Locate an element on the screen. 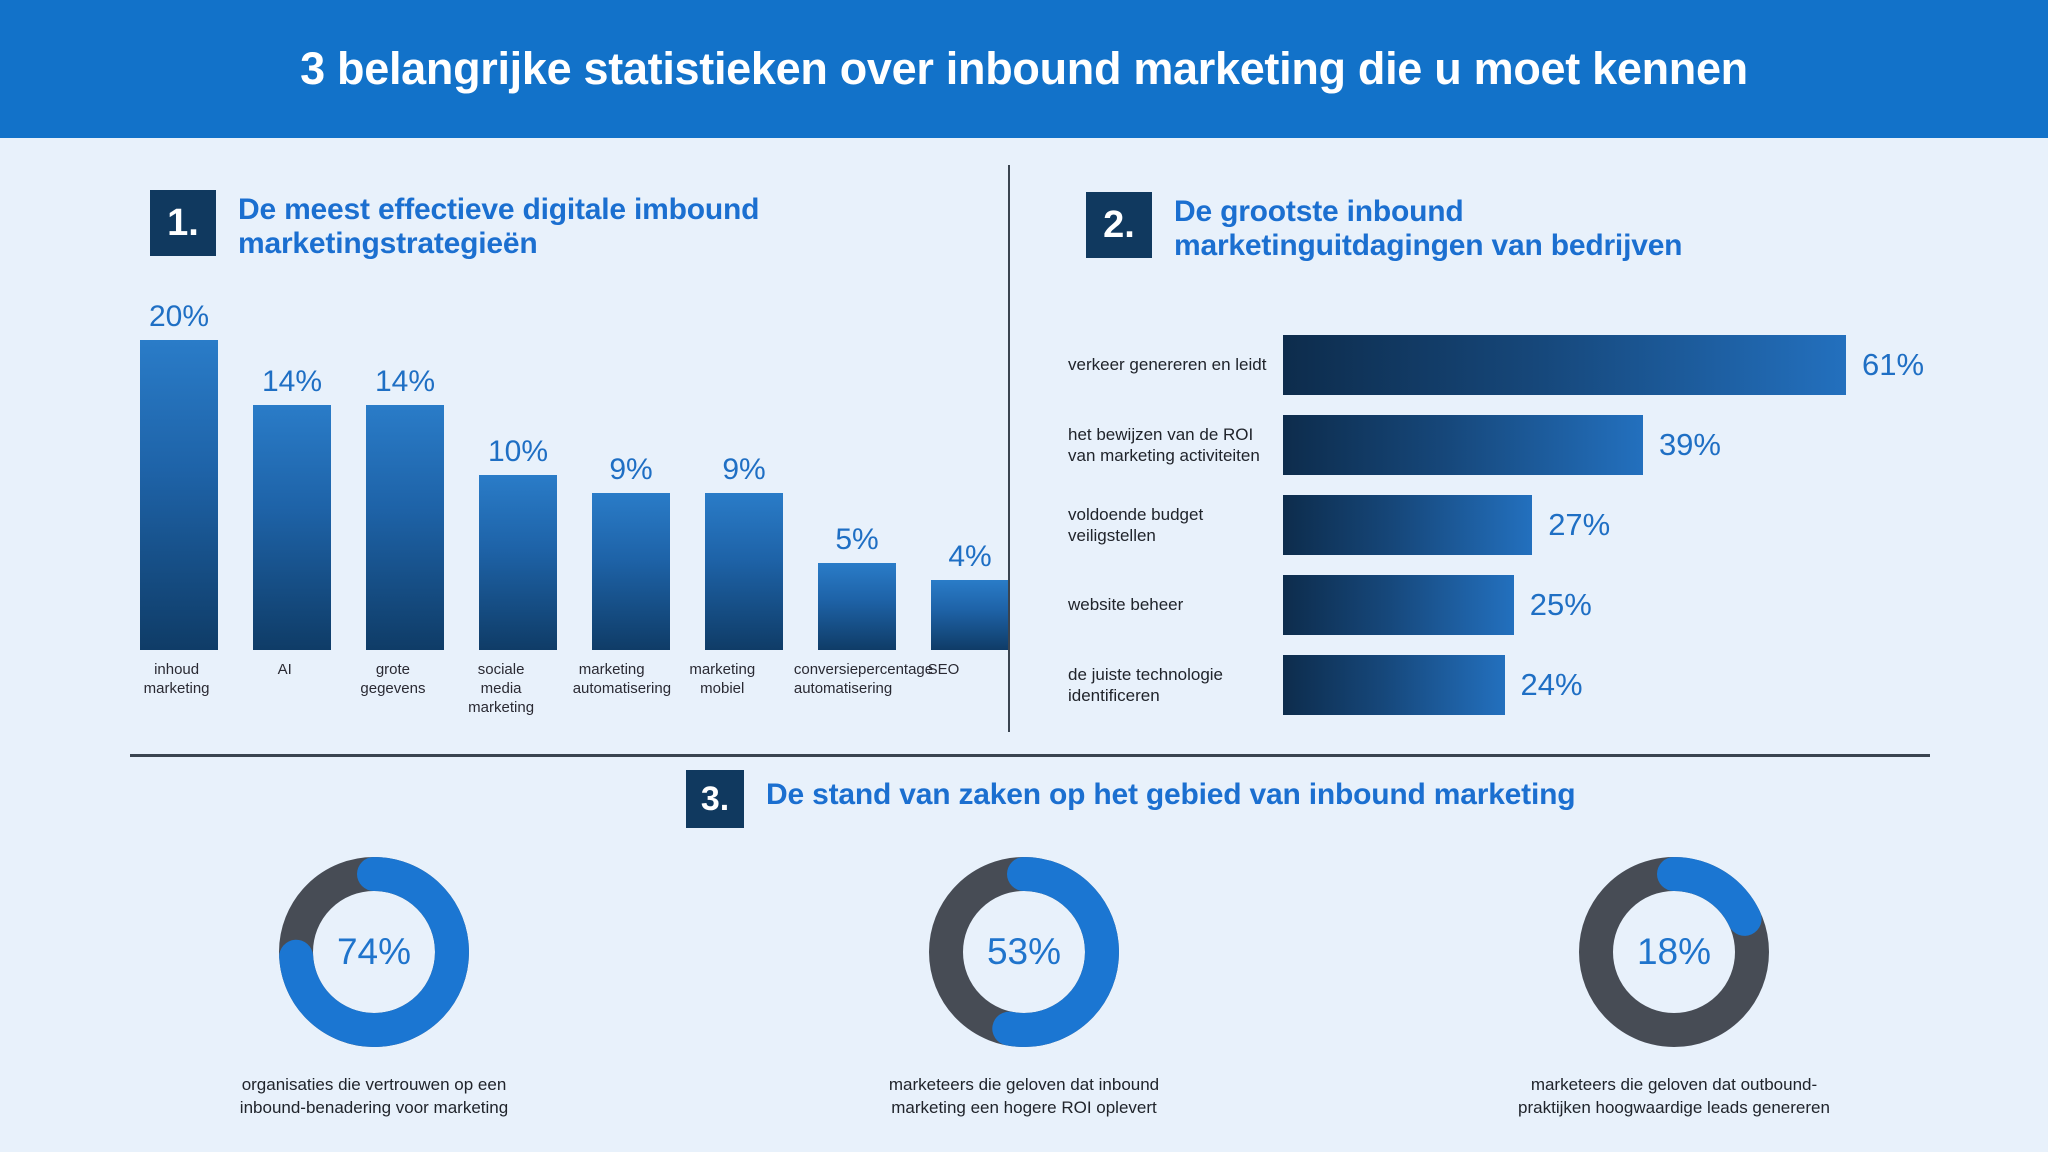 The height and width of the screenshot is (1152, 2048). donut-caption-line1: marketeers die geloven dat outbound- is located at coordinates (1674, 1084).